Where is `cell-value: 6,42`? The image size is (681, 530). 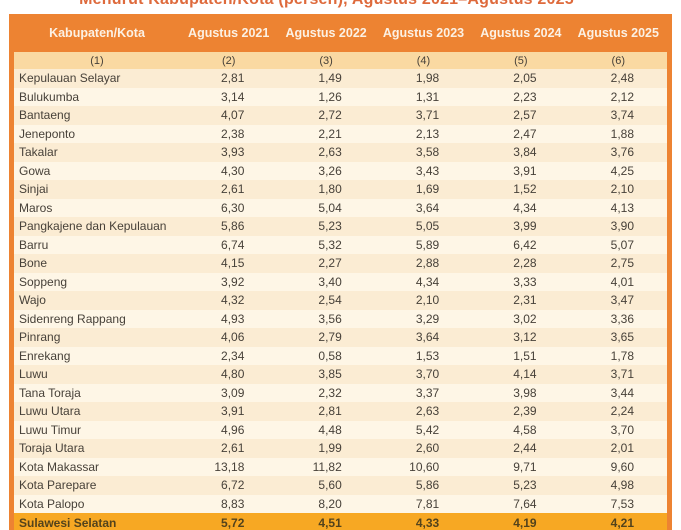 cell-value: 6,42 is located at coordinates (525, 244).